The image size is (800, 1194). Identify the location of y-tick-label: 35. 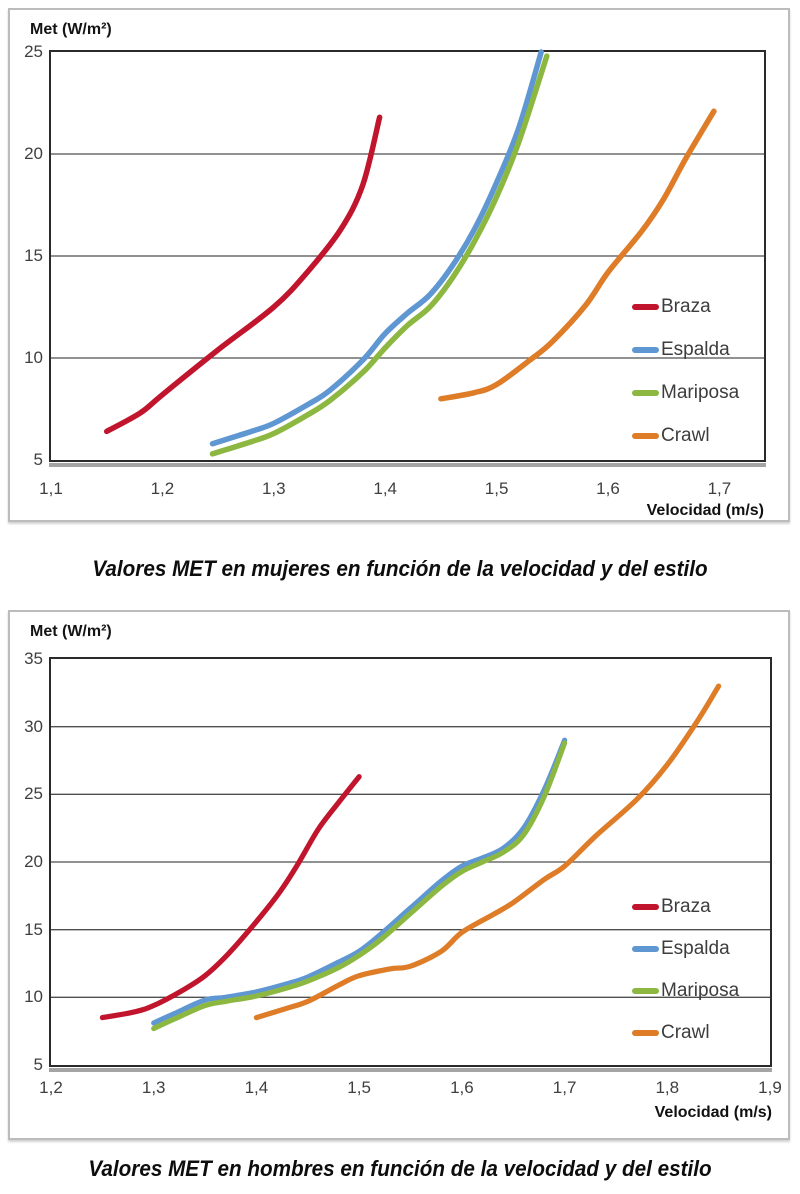
(33, 658).